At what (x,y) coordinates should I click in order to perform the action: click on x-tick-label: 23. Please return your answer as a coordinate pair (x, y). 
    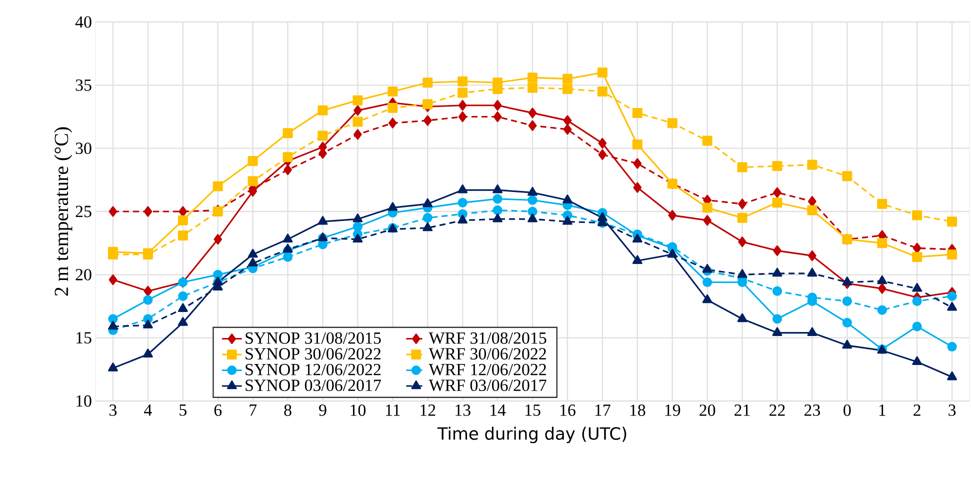
    Looking at the image, I should click on (812, 410).